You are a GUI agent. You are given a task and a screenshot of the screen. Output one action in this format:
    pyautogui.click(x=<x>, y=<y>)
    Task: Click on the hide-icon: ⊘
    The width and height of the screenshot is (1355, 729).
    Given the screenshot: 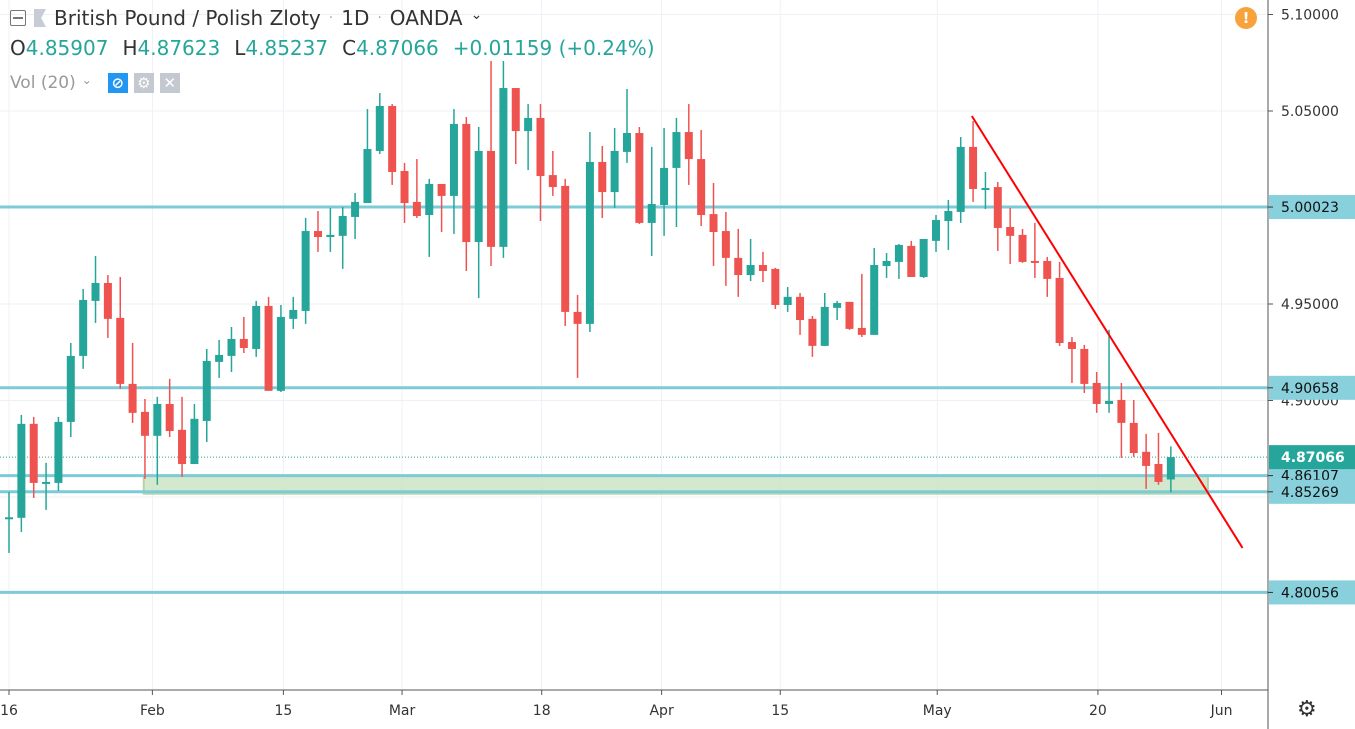 What is the action you would take?
    pyautogui.click(x=117, y=83)
    